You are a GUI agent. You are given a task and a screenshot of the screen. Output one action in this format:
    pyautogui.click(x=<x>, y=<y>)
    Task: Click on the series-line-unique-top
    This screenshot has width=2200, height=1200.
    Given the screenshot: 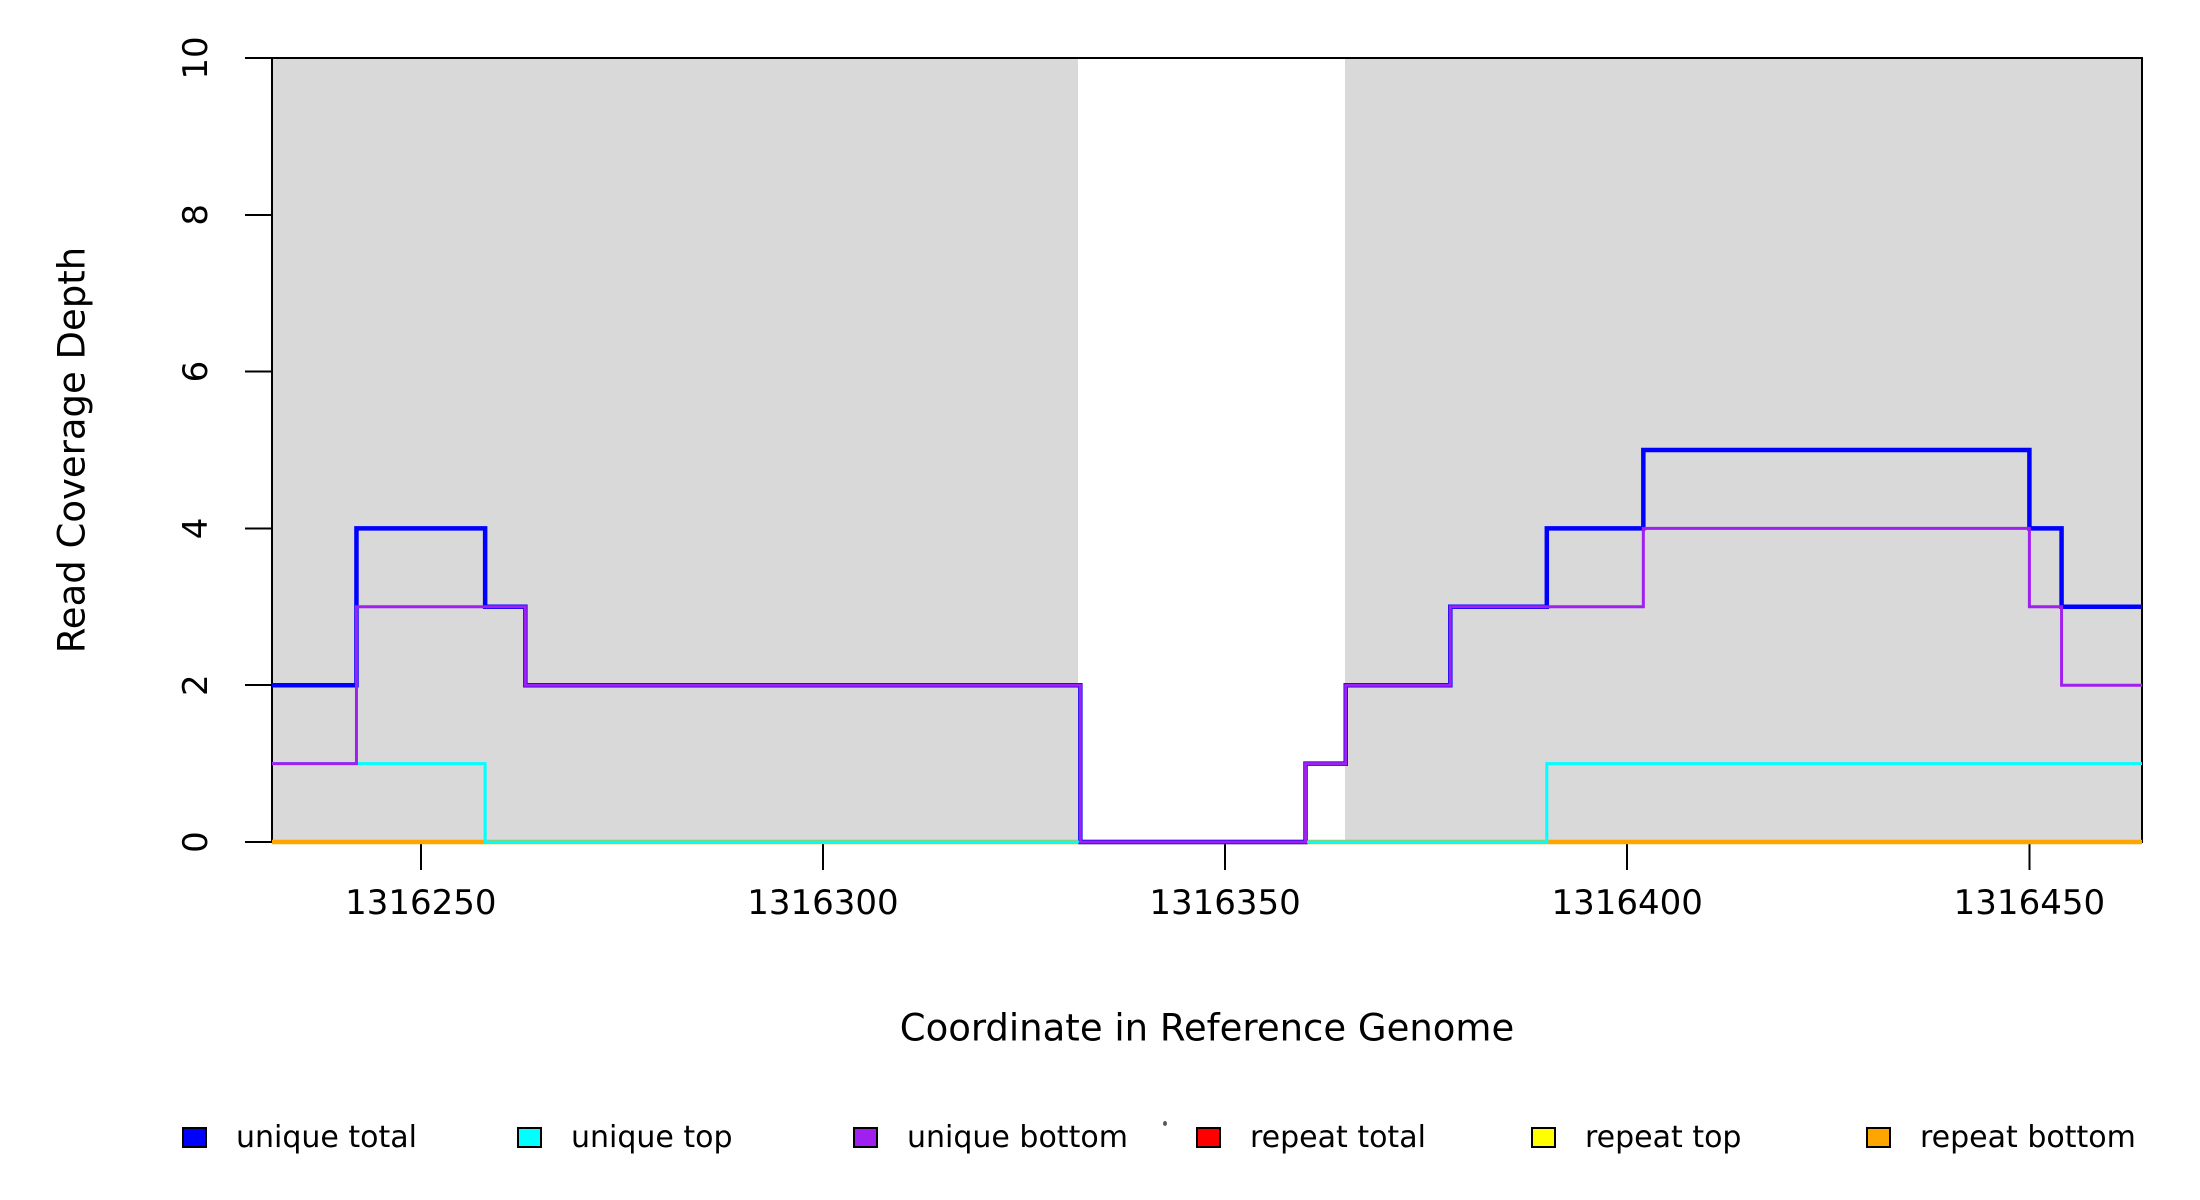 What is the action you would take?
    pyautogui.click(x=1207, y=803)
    